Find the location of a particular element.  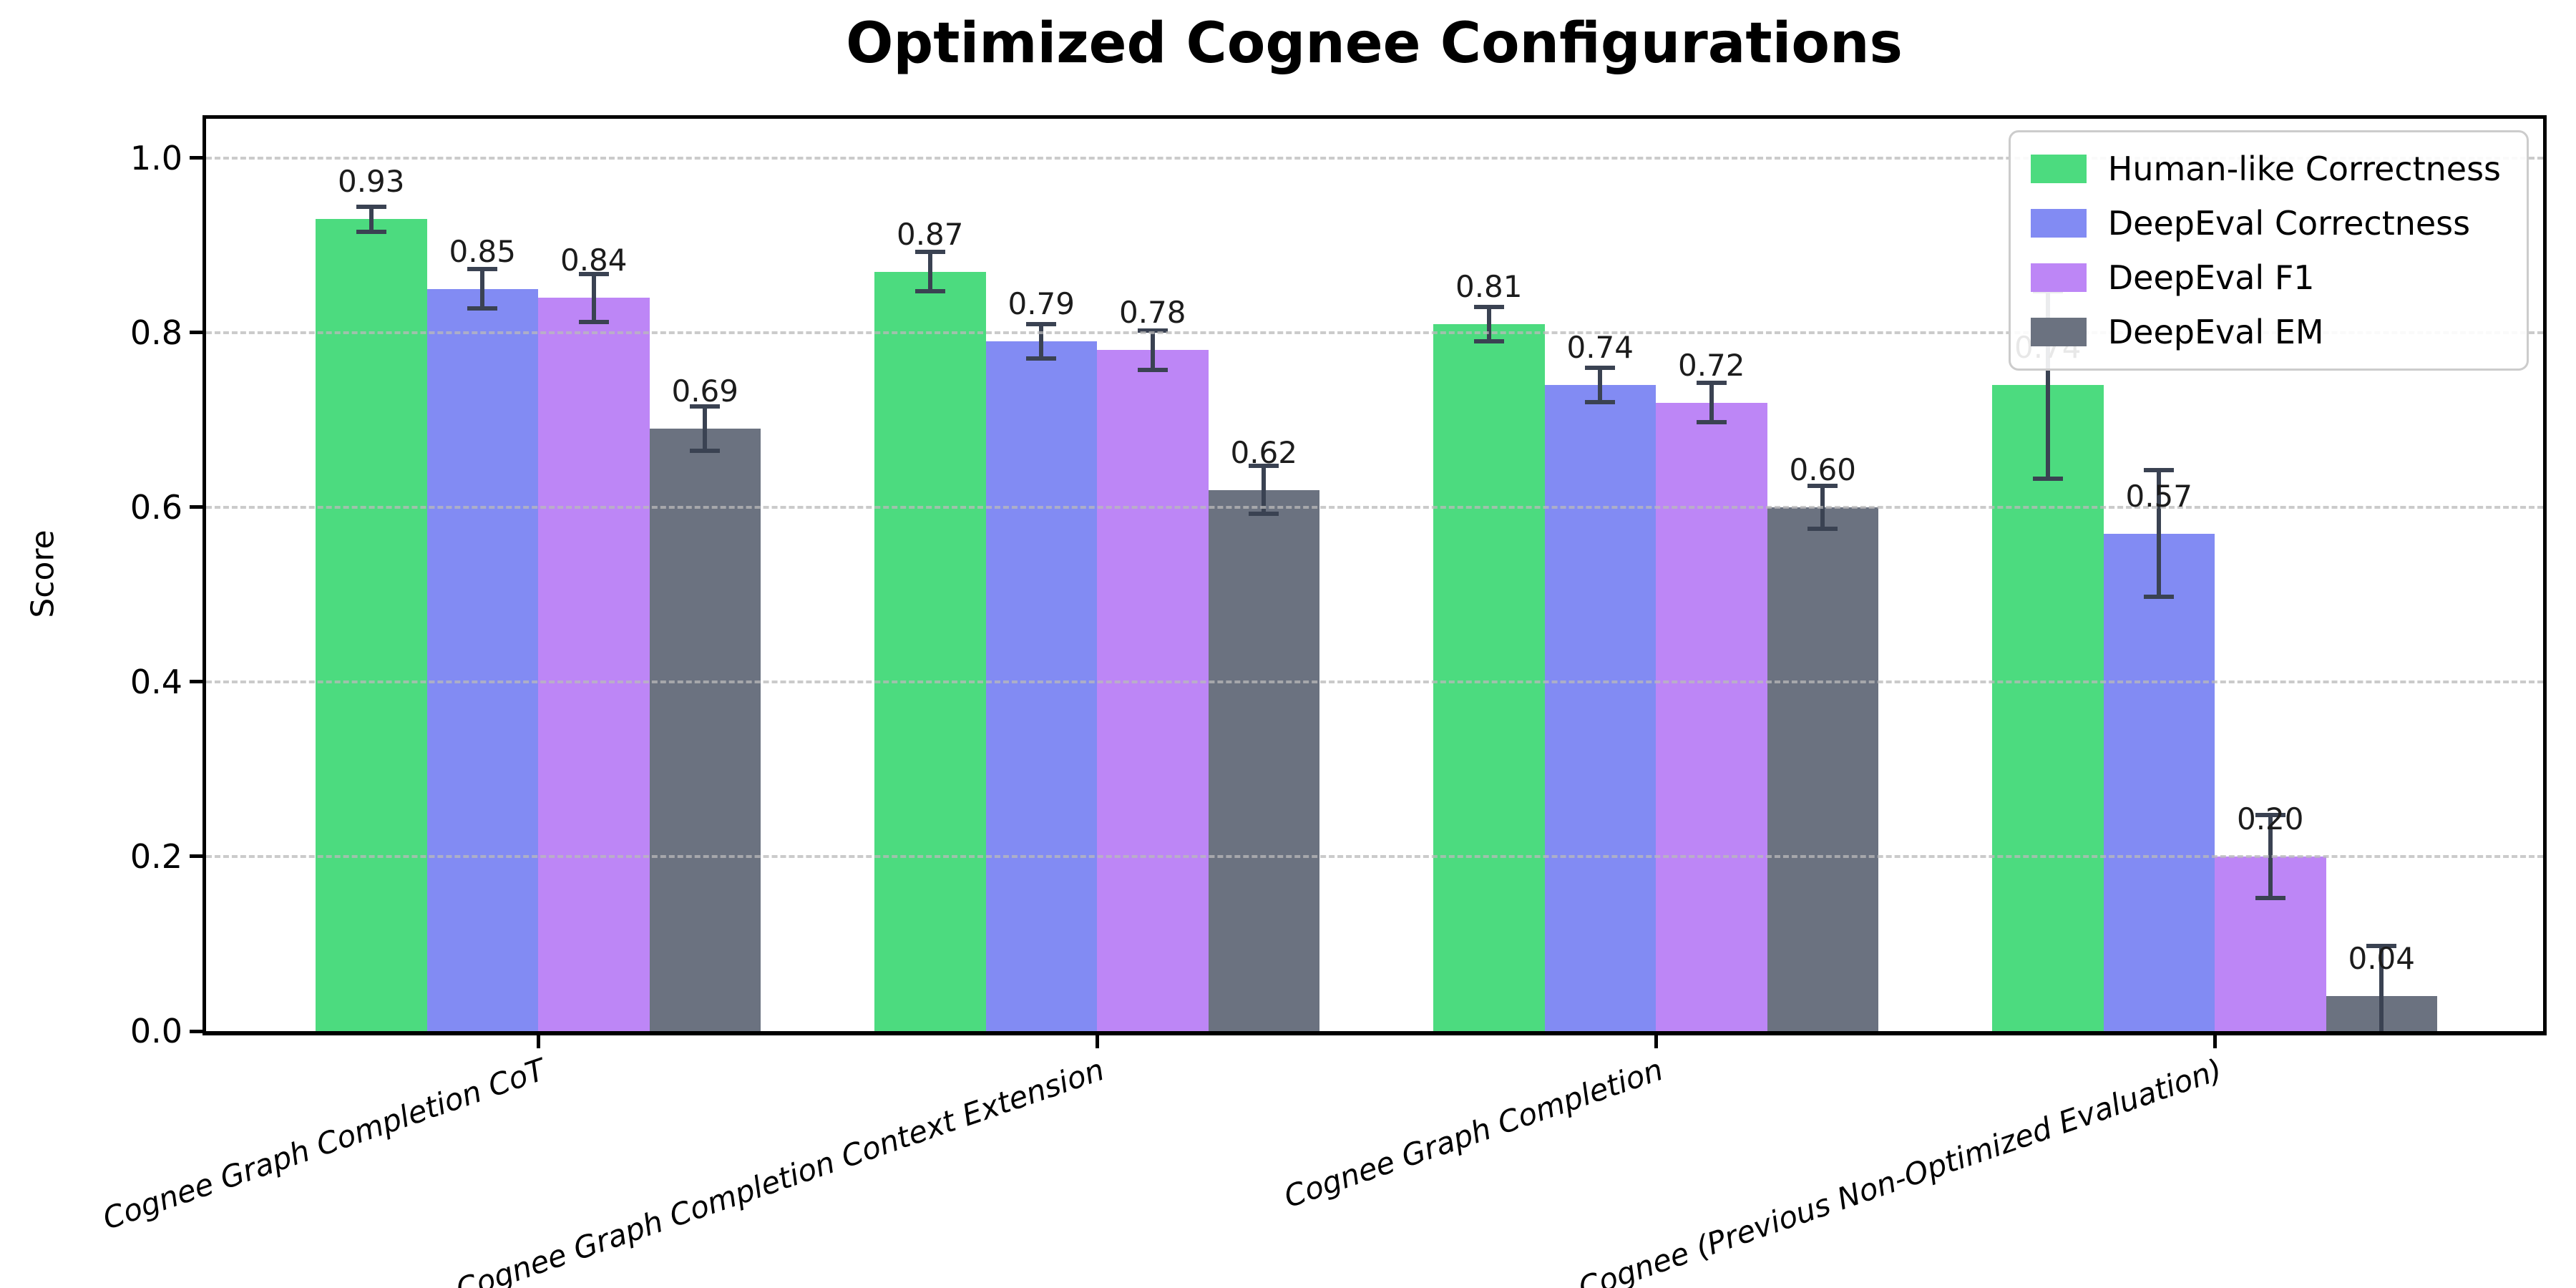

error-bar-deepeval-f1-1-cap-top is located at coordinates (1152, 330).